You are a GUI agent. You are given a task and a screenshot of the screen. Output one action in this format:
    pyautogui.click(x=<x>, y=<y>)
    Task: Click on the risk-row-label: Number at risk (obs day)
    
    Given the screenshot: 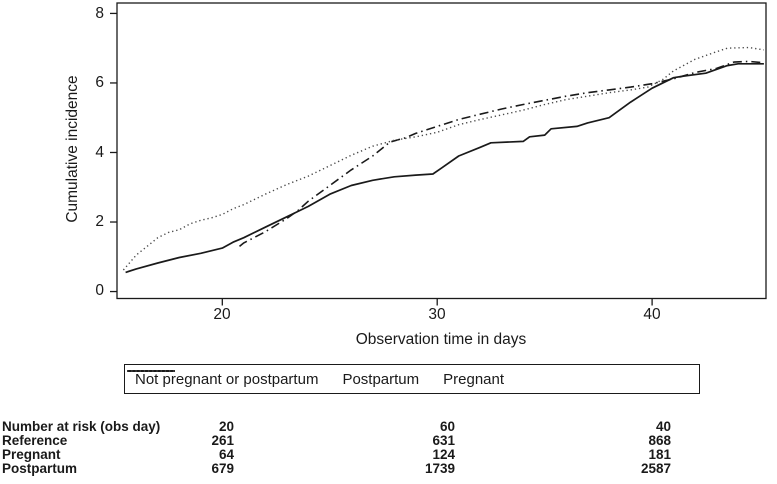 What is the action you would take?
    pyautogui.click(x=81, y=426)
    